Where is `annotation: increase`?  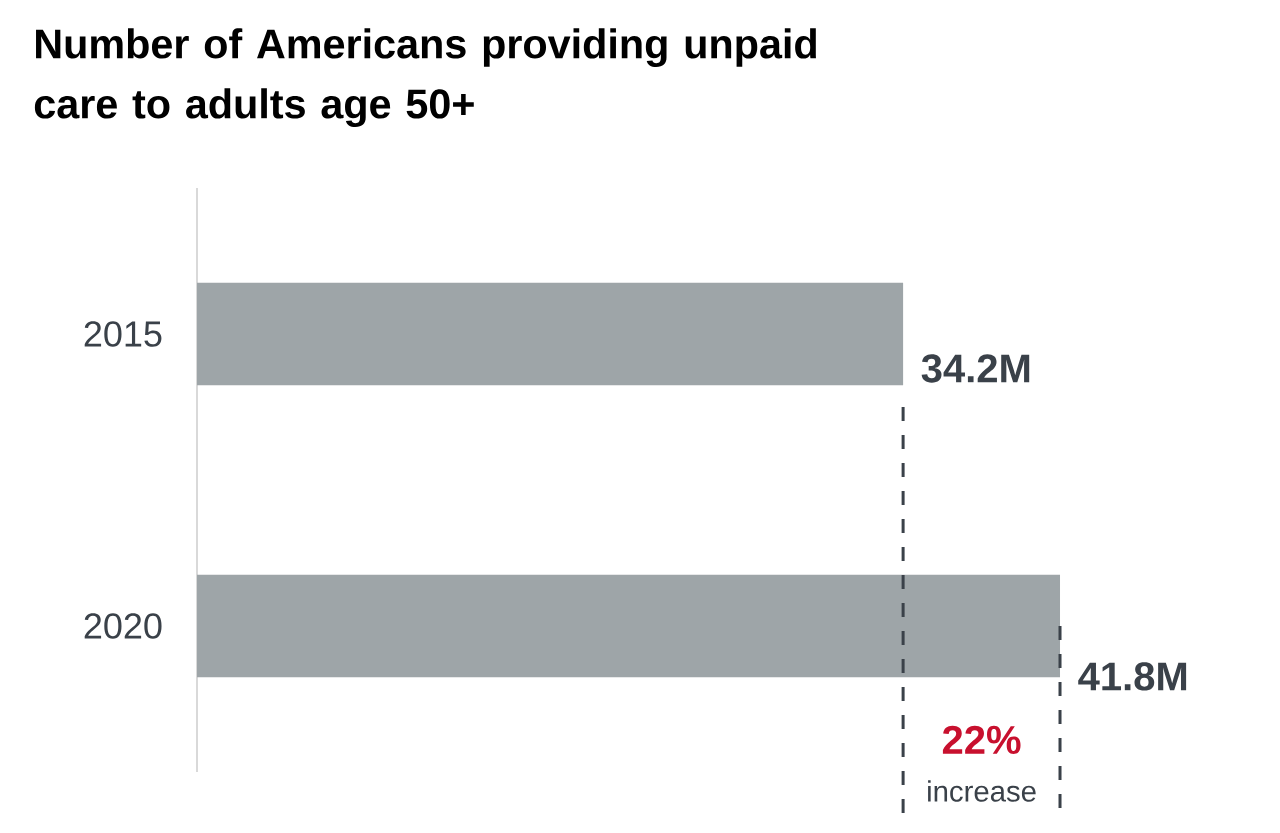
annotation: increase is located at coordinates (982, 791).